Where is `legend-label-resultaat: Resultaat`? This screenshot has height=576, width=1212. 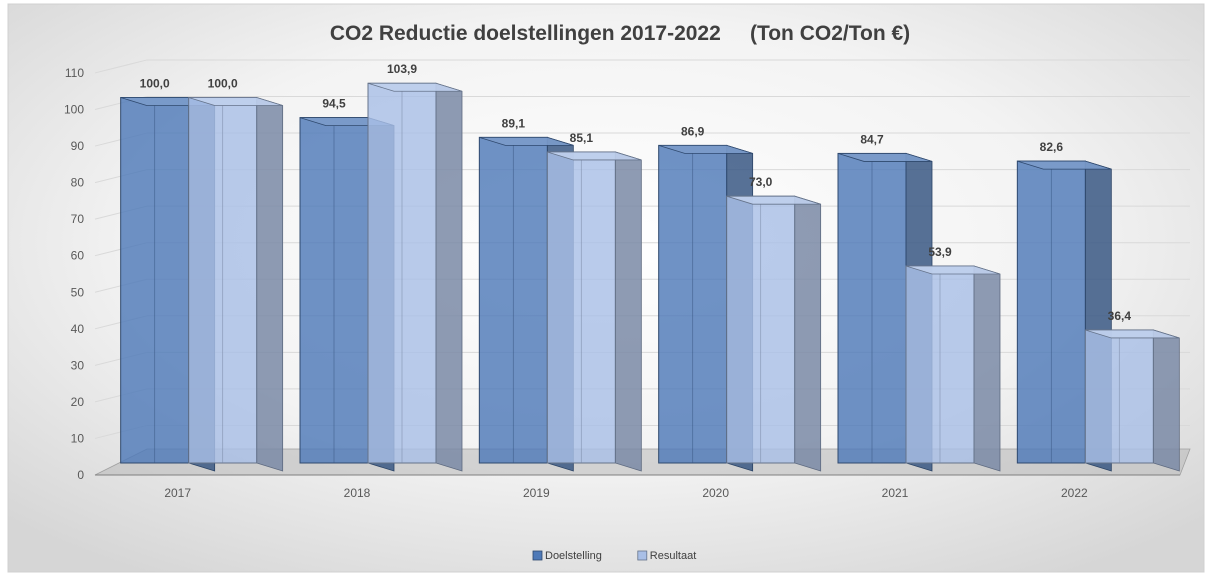
legend-label-resultaat: Resultaat is located at coordinates (673, 556).